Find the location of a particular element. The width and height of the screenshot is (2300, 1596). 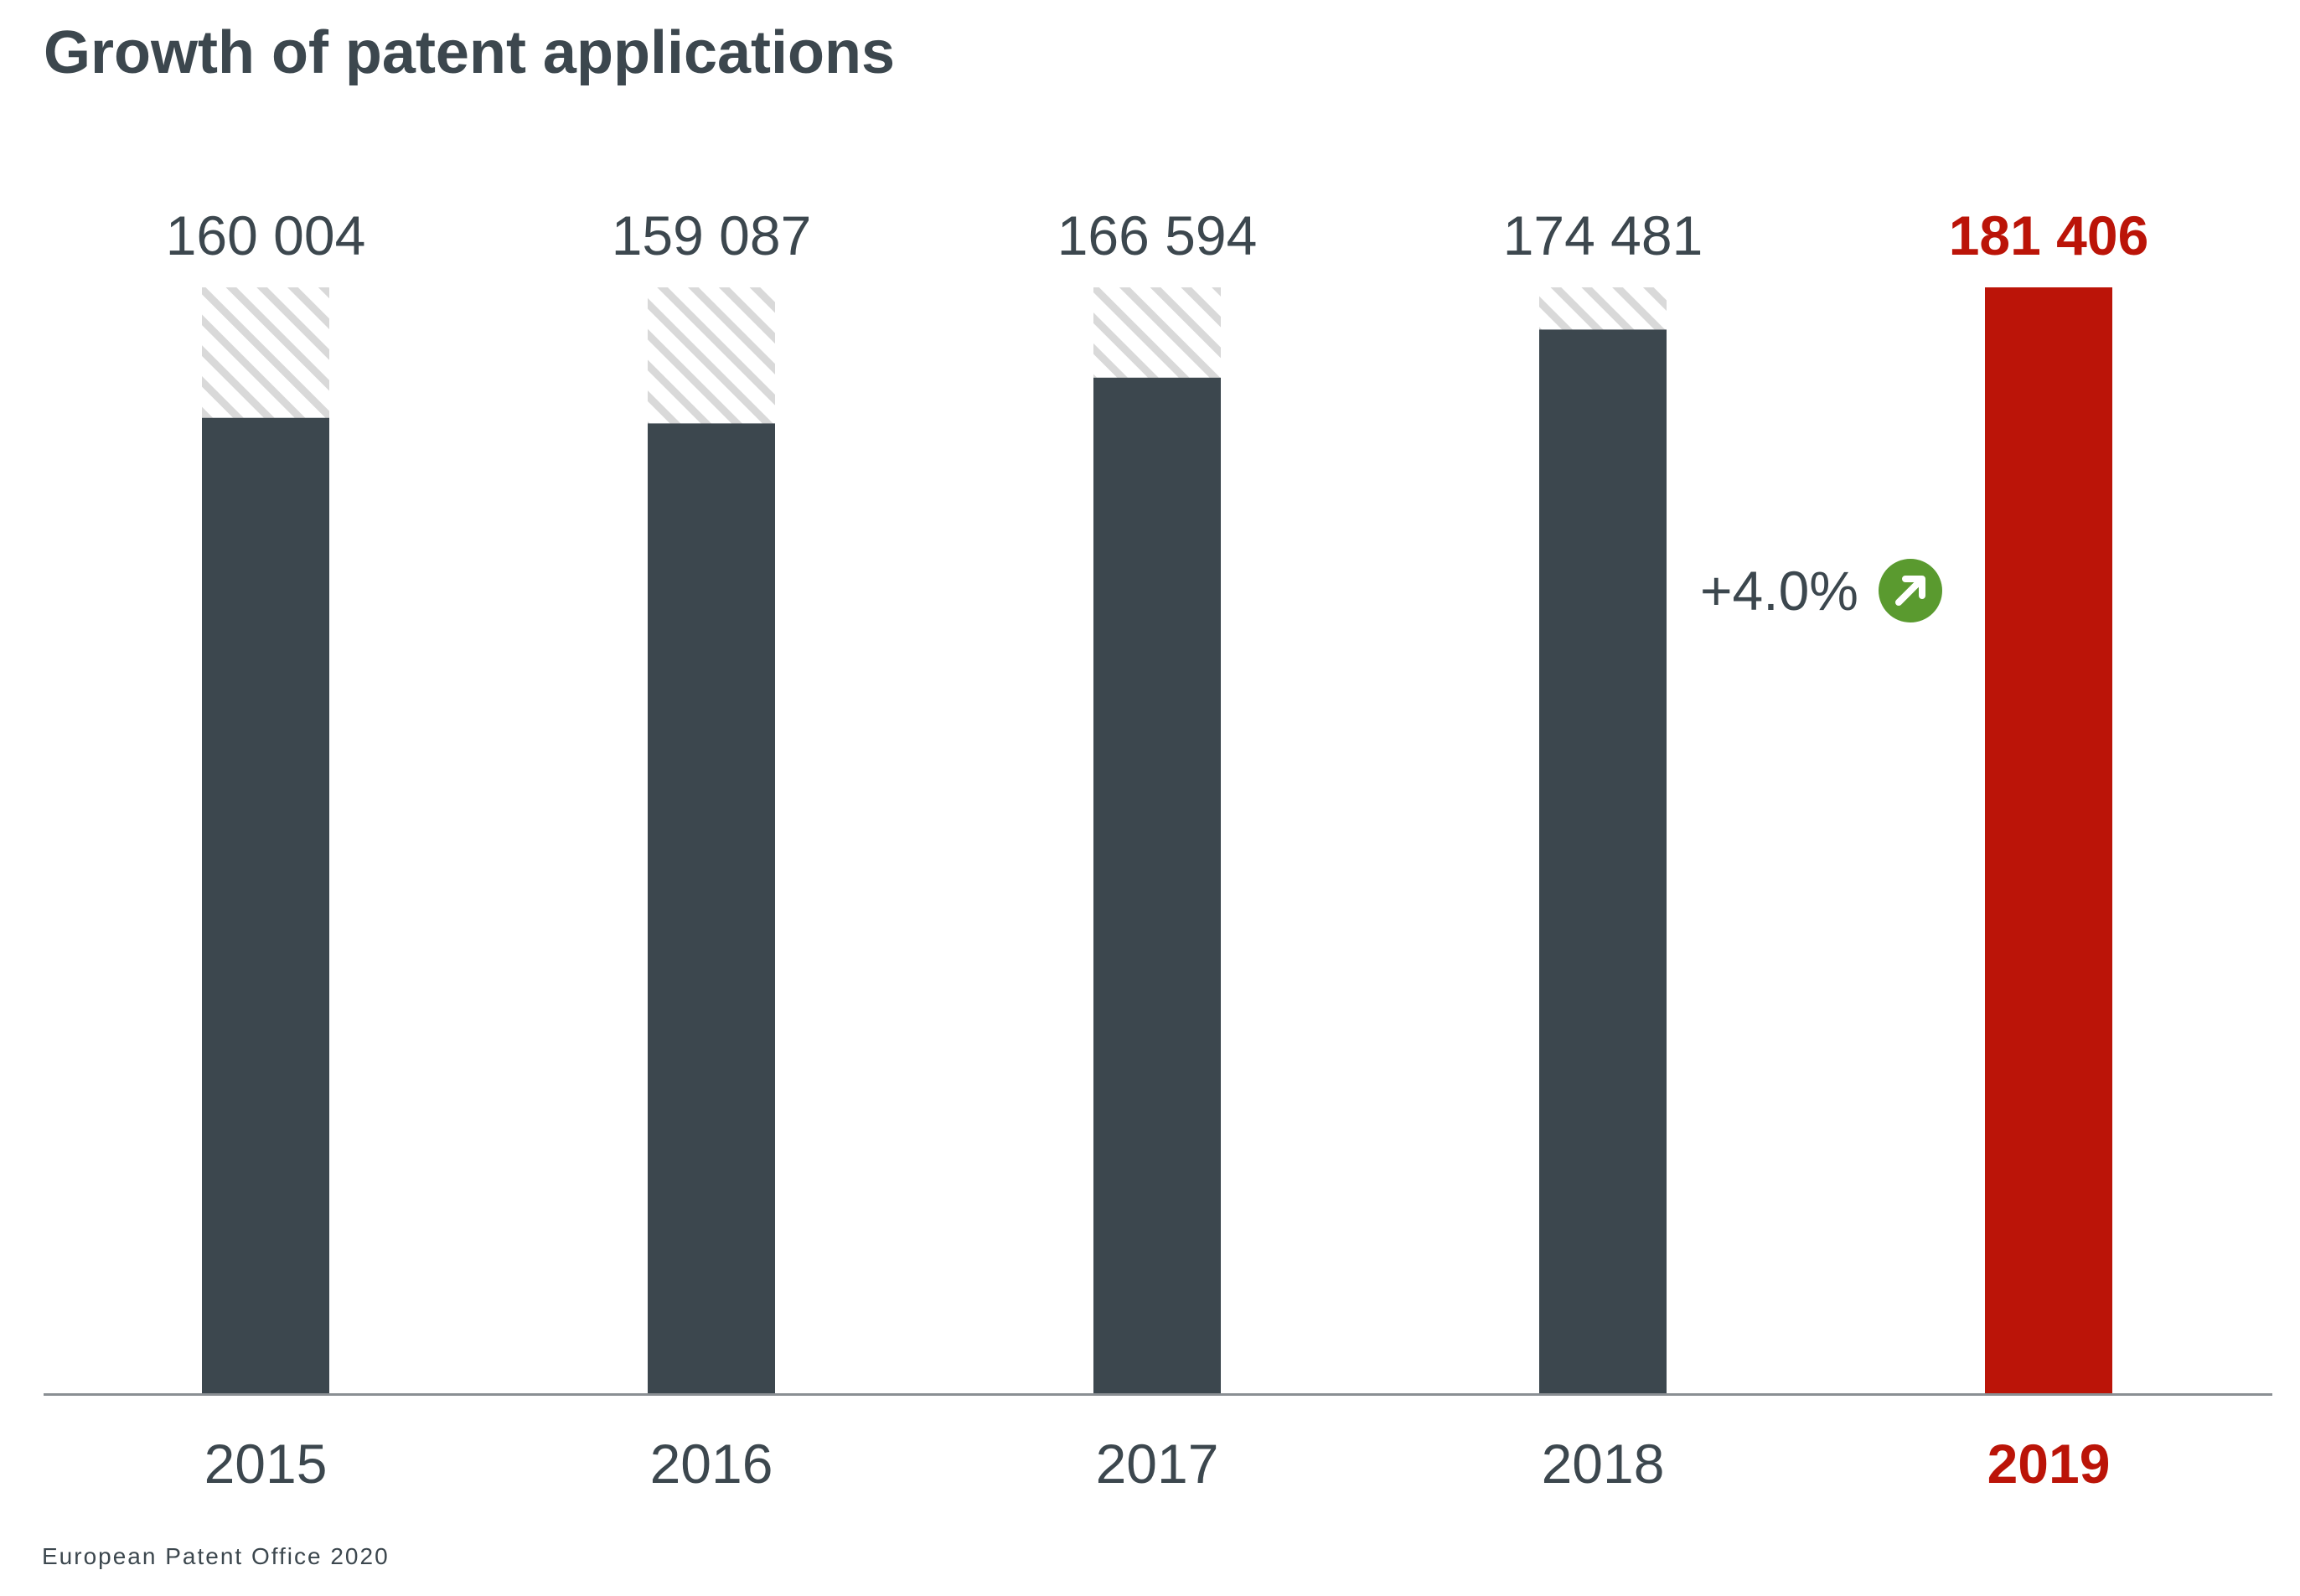

value-label-2016: 159 087 is located at coordinates (712, 235).